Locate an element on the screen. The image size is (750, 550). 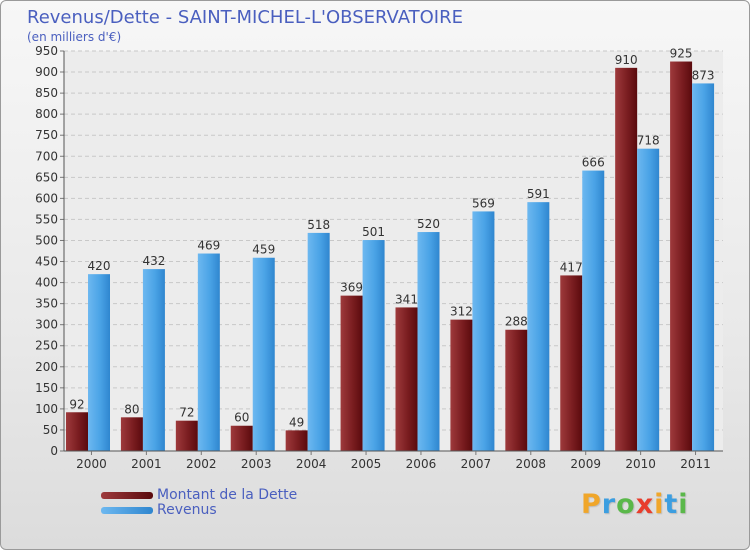
bar-dette-2000 is located at coordinates (77, 431).